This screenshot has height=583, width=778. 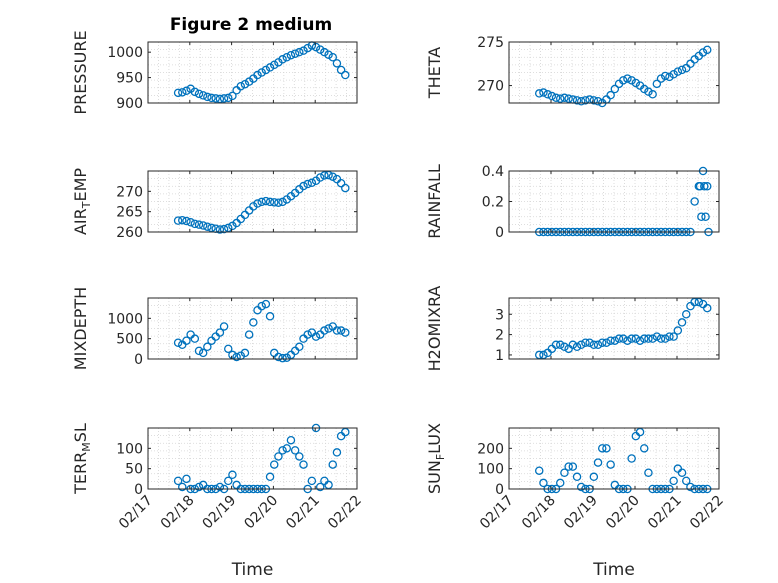 What do you see at coordinates (499, 336) in the screenshot?
I see `y-tick-label: 2` at bounding box center [499, 336].